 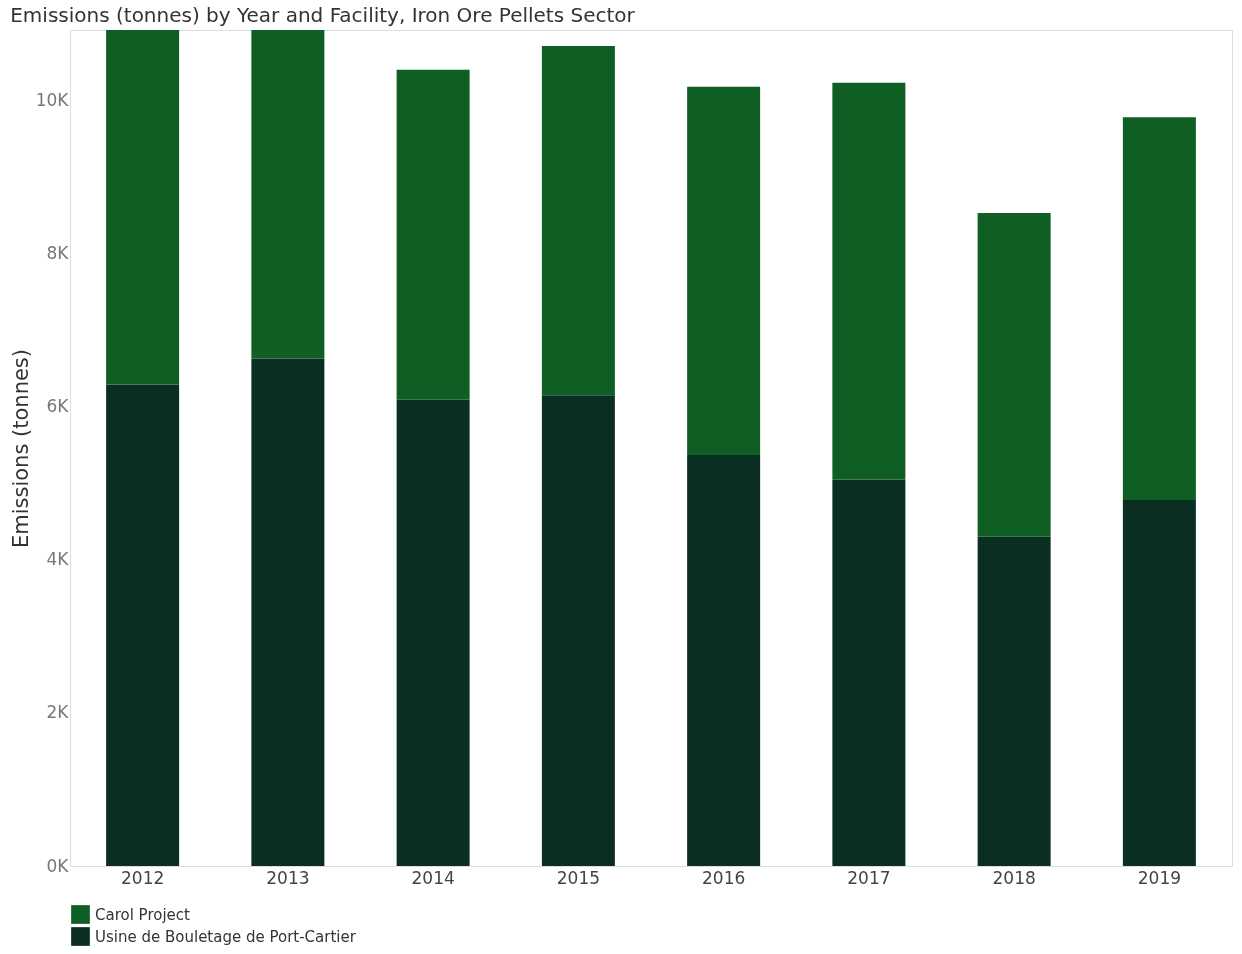 What do you see at coordinates (433, 877) in the screenshot?
I see `x-tick-label: 2014` at bounding box center [433, 877].